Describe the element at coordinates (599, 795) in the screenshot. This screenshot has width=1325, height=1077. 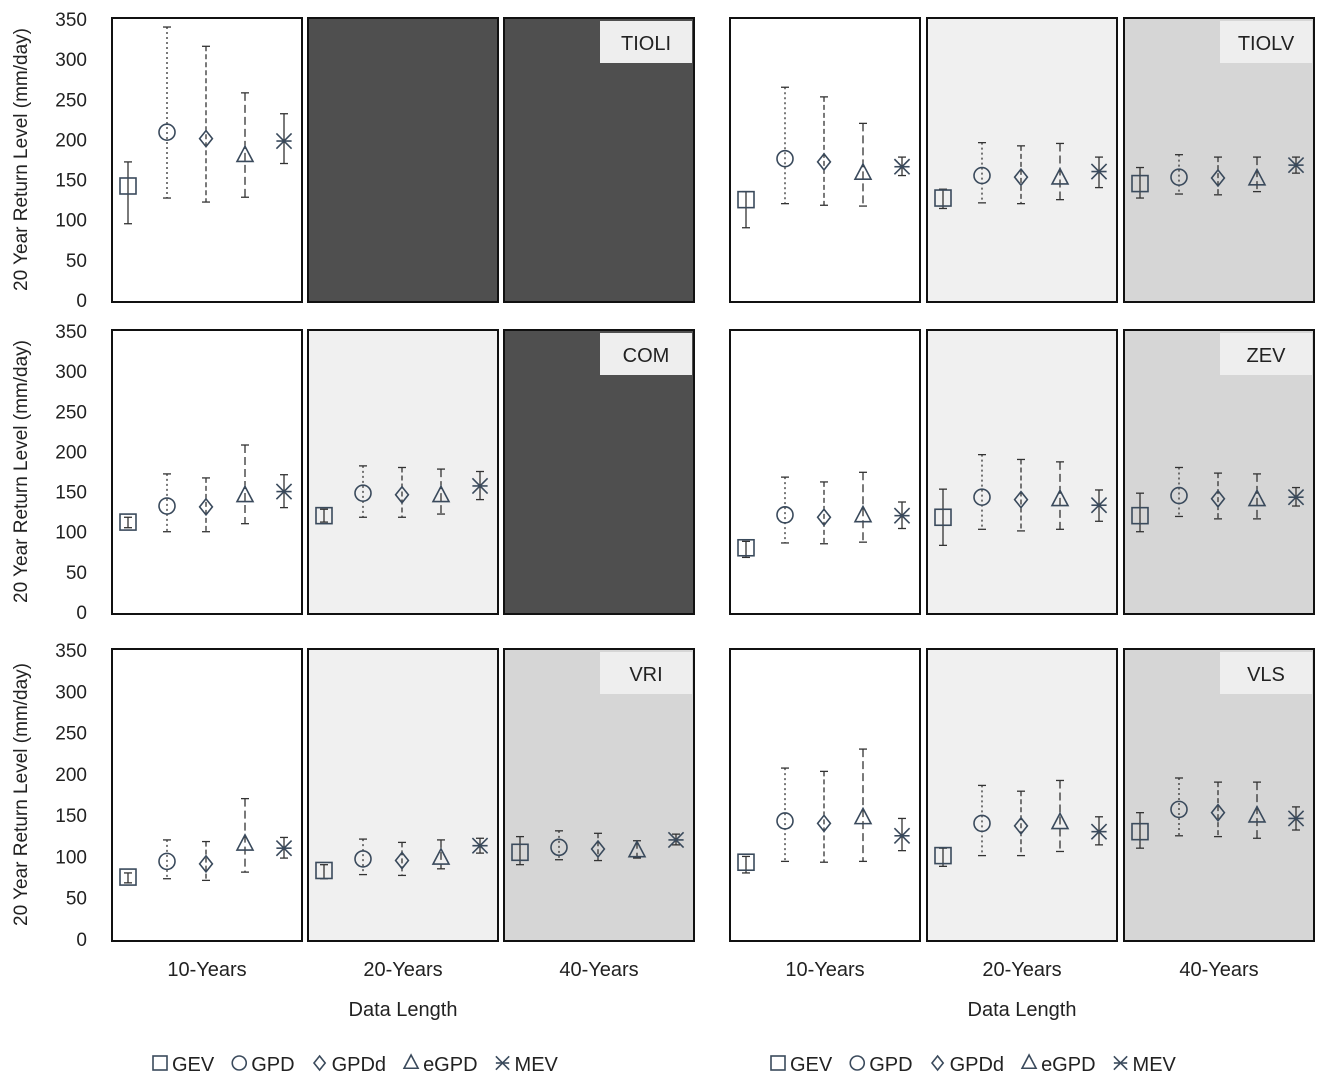
I see `panel-vri-40-years` at that location.